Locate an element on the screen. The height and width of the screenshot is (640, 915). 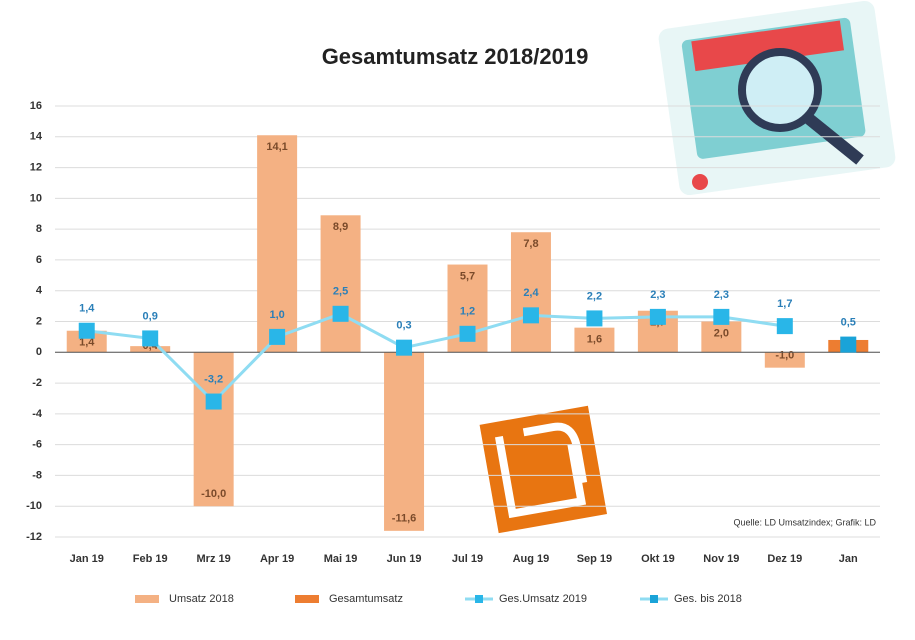
x-tick-label: Dez 19 is located at coordinates (784, 559).